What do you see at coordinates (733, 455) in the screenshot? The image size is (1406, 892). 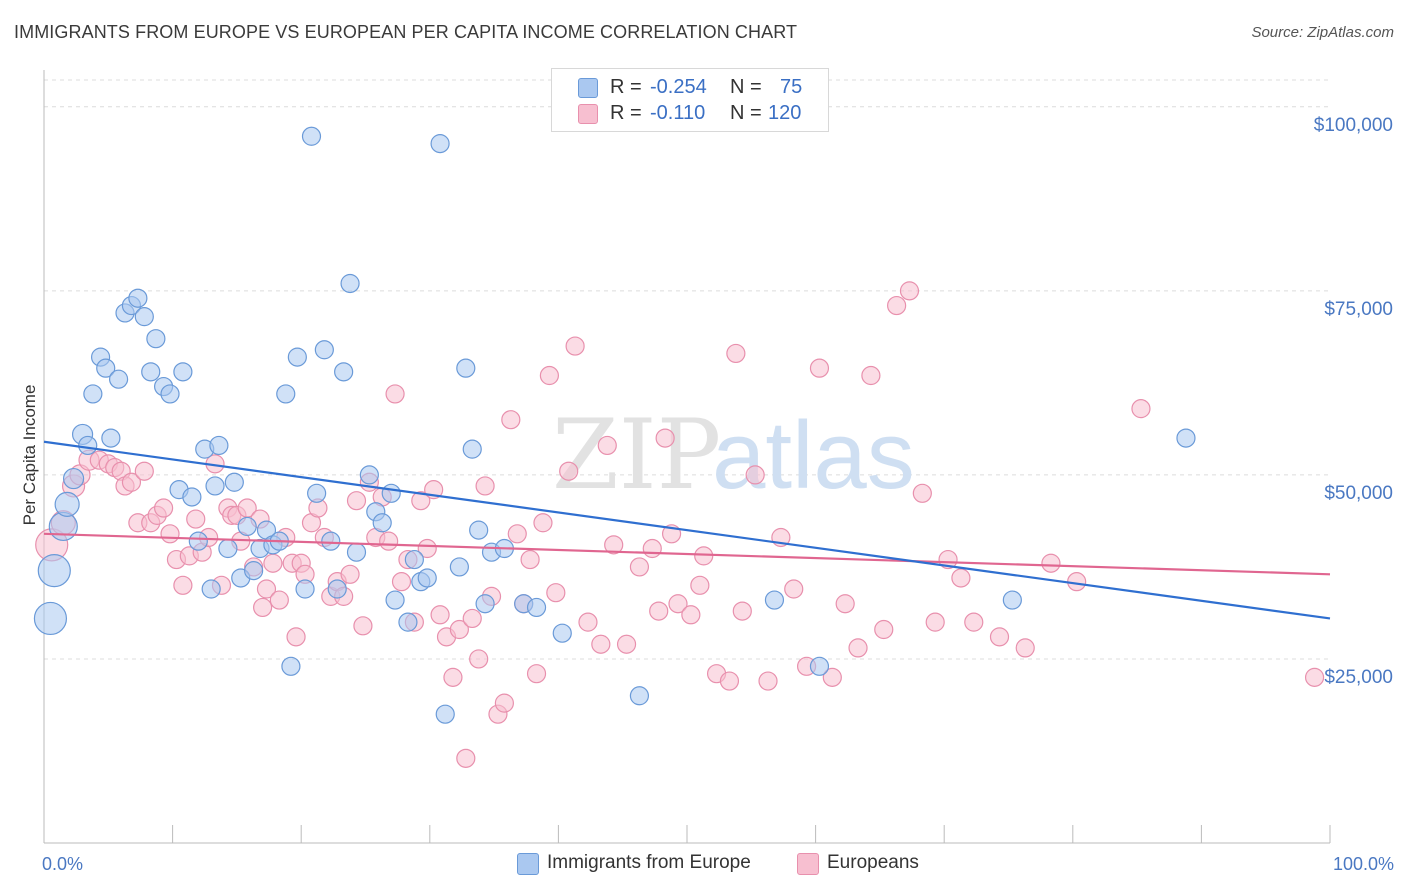 I see `watermark: ZIP atlas` at bounding box center [733, 455].